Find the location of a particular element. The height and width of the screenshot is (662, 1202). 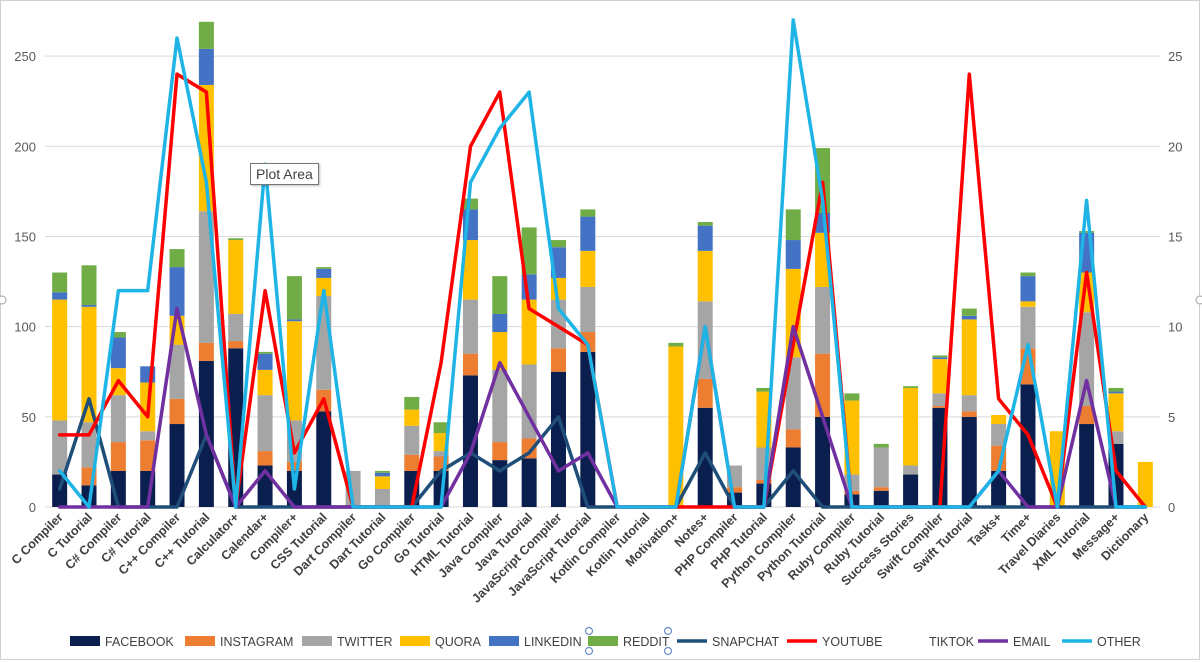

y-tick-label: 200 is located at coordinates (25, 146).